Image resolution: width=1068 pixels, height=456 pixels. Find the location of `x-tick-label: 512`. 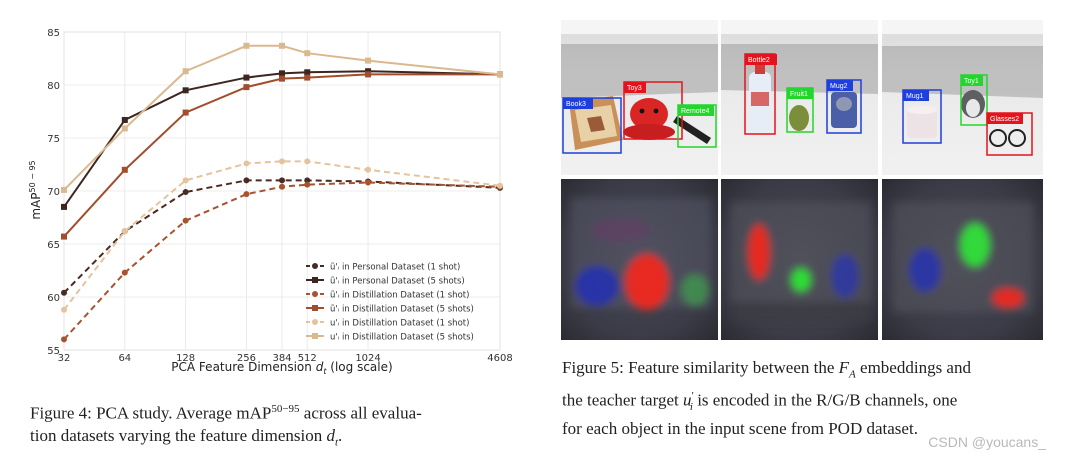

x-tick-label: 512 is located at coordinates (307, 358).